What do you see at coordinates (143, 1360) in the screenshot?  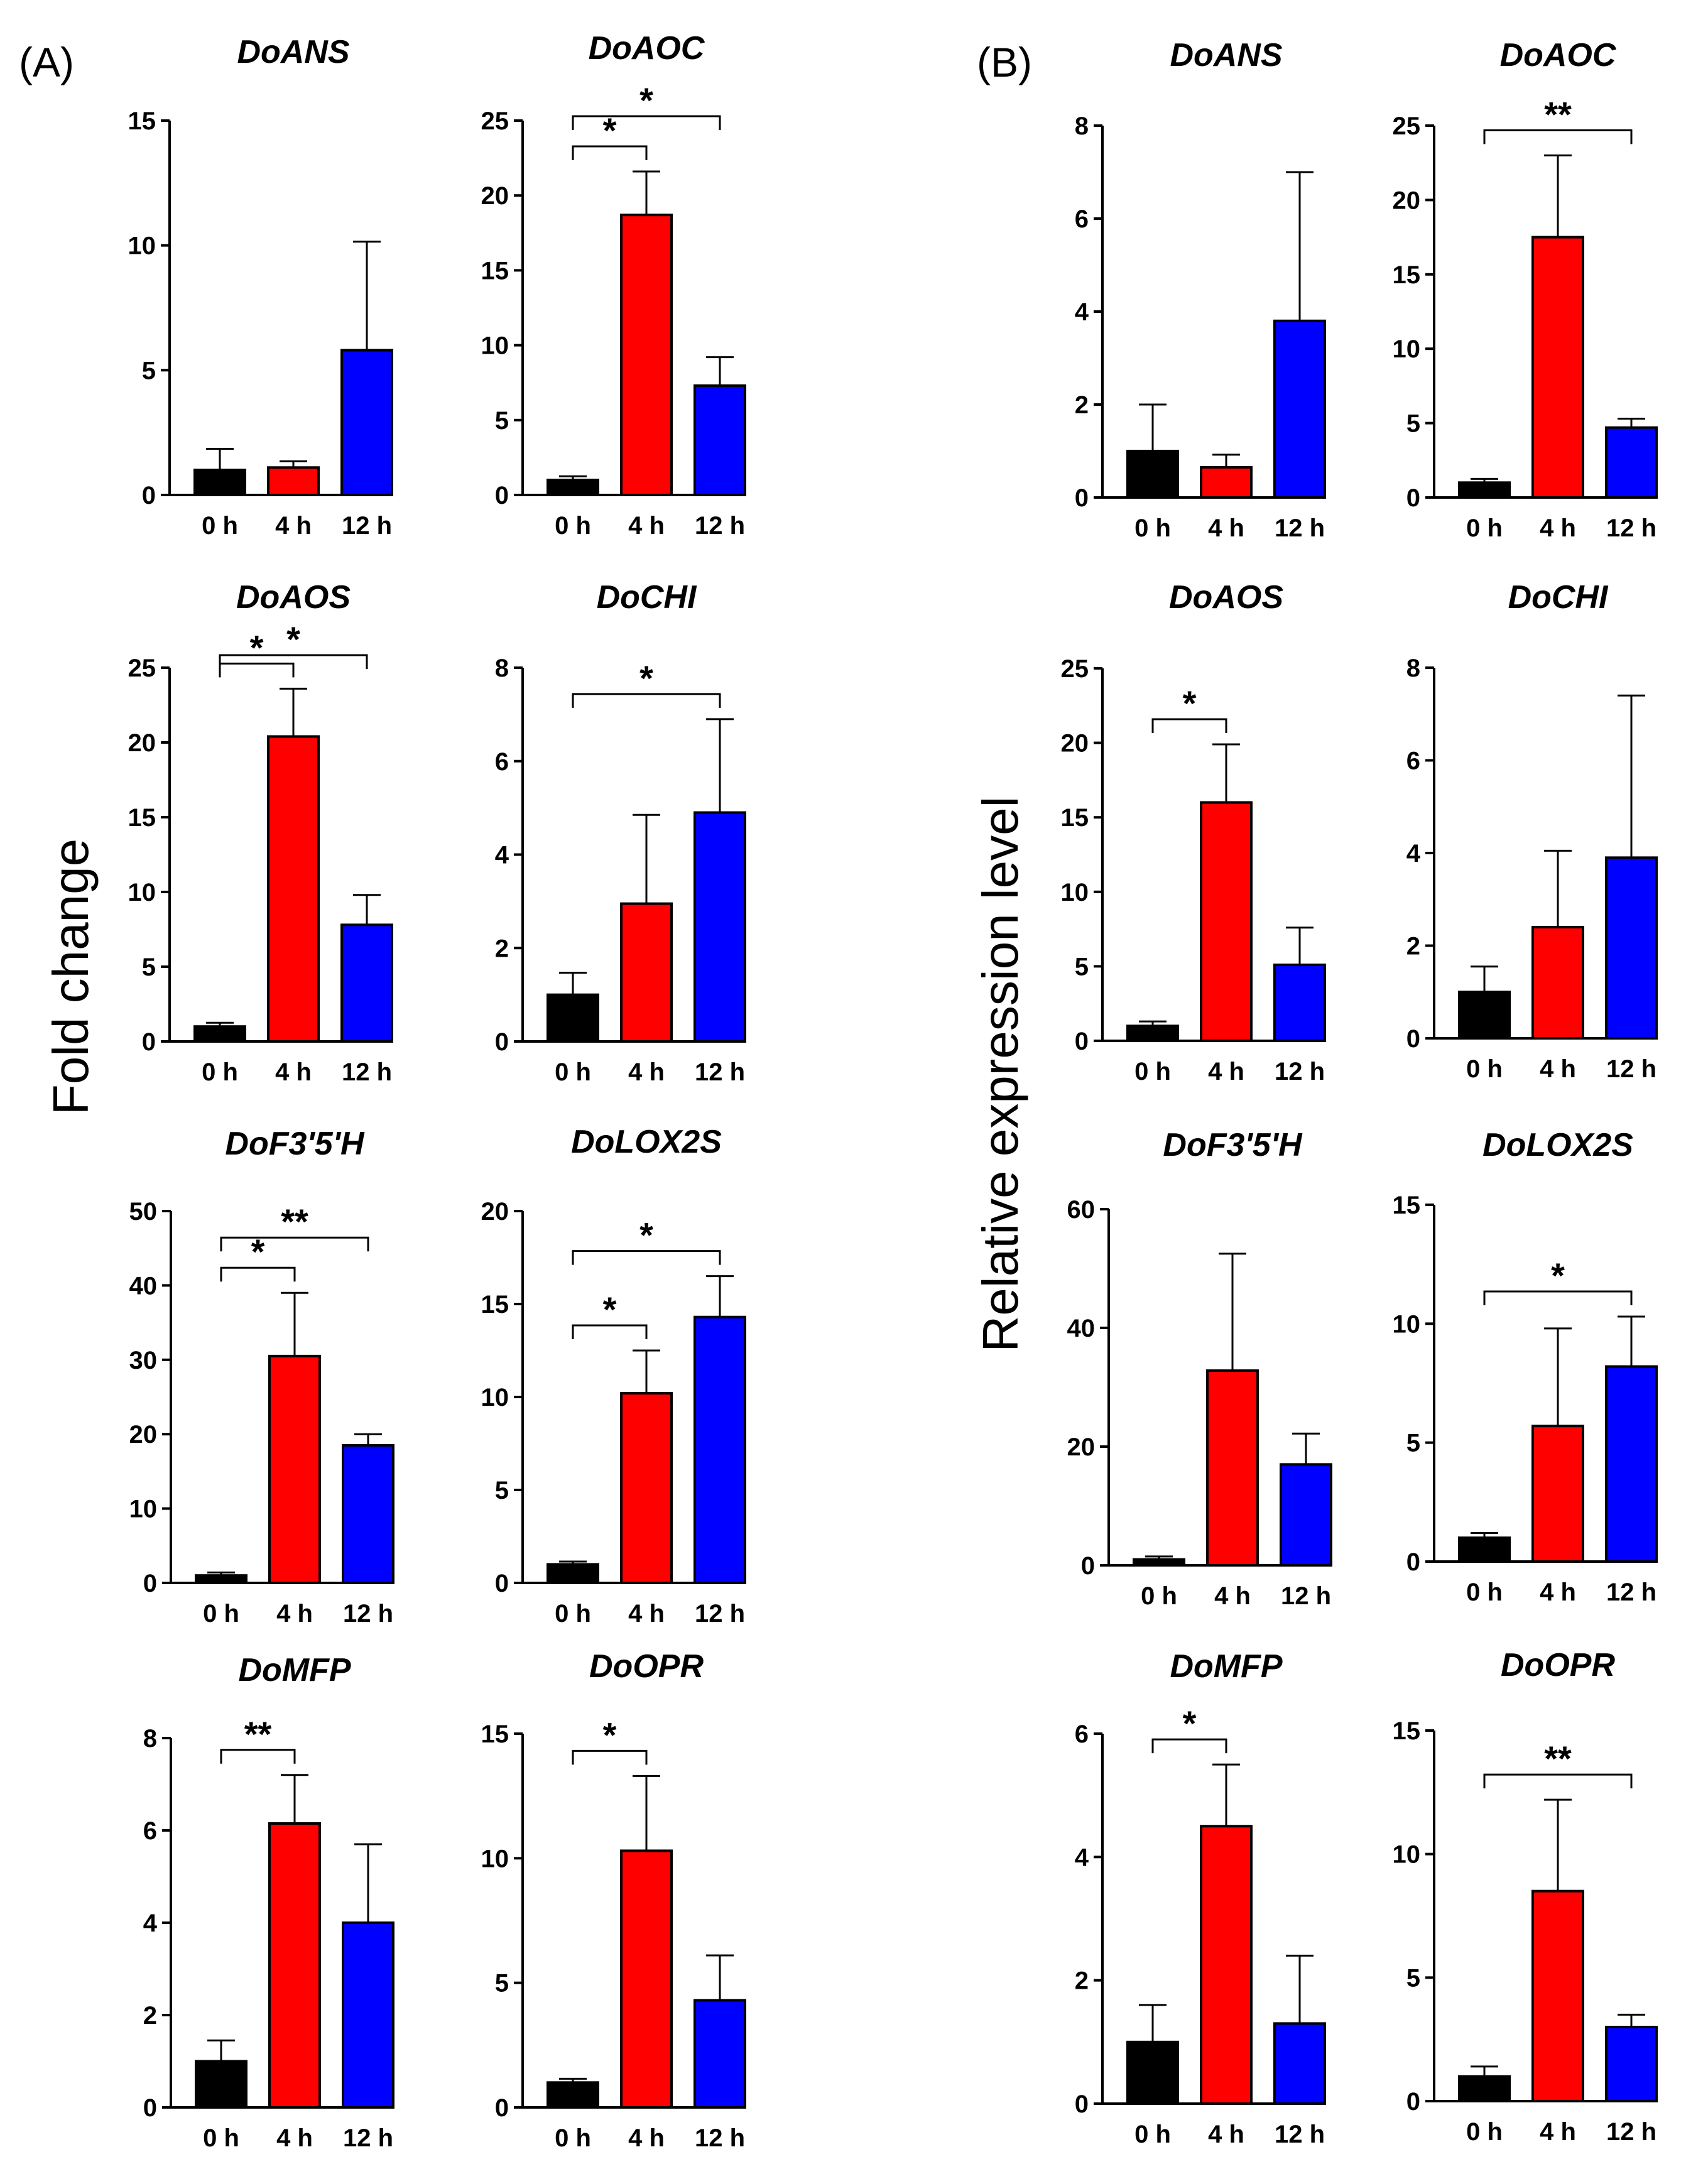 I see `y-tick-label: 30` at bounding box center [143, 1360].